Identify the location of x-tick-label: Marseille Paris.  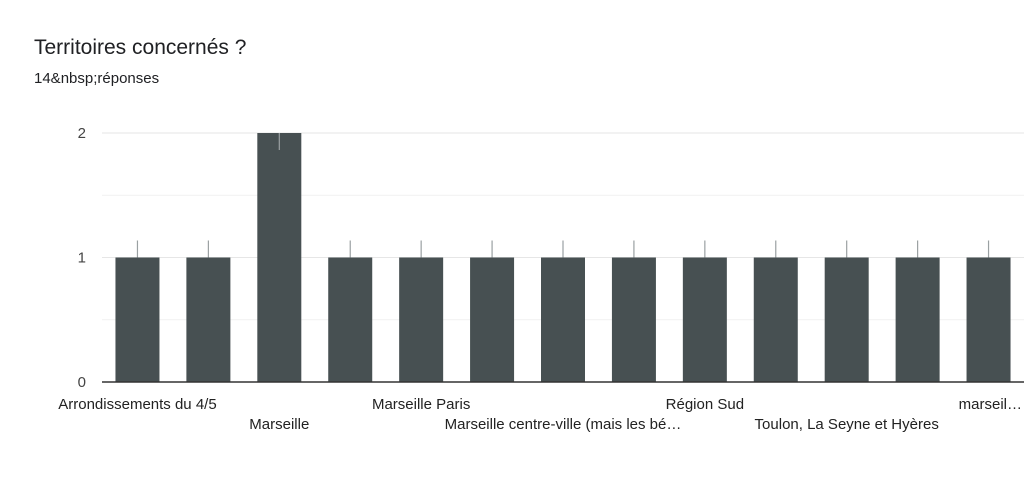
(421, 404).